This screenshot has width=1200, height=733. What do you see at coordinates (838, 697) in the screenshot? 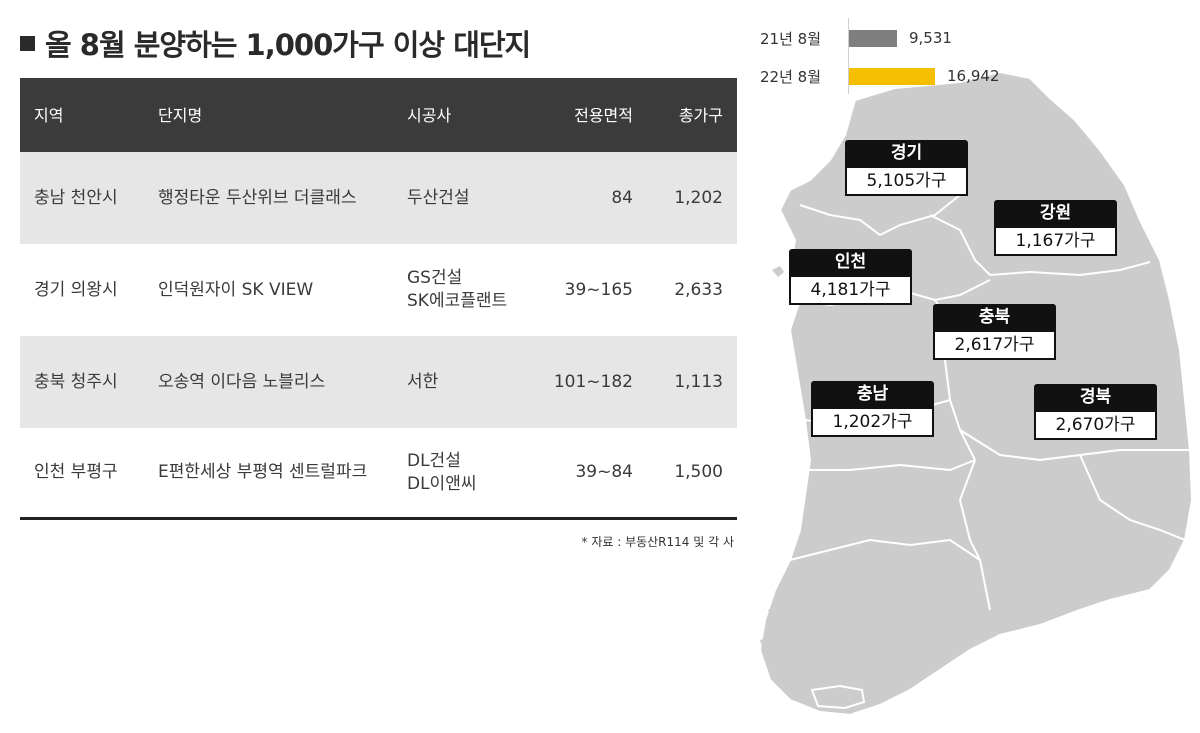
I see `jeju-island` at bounding box center [838, 697].